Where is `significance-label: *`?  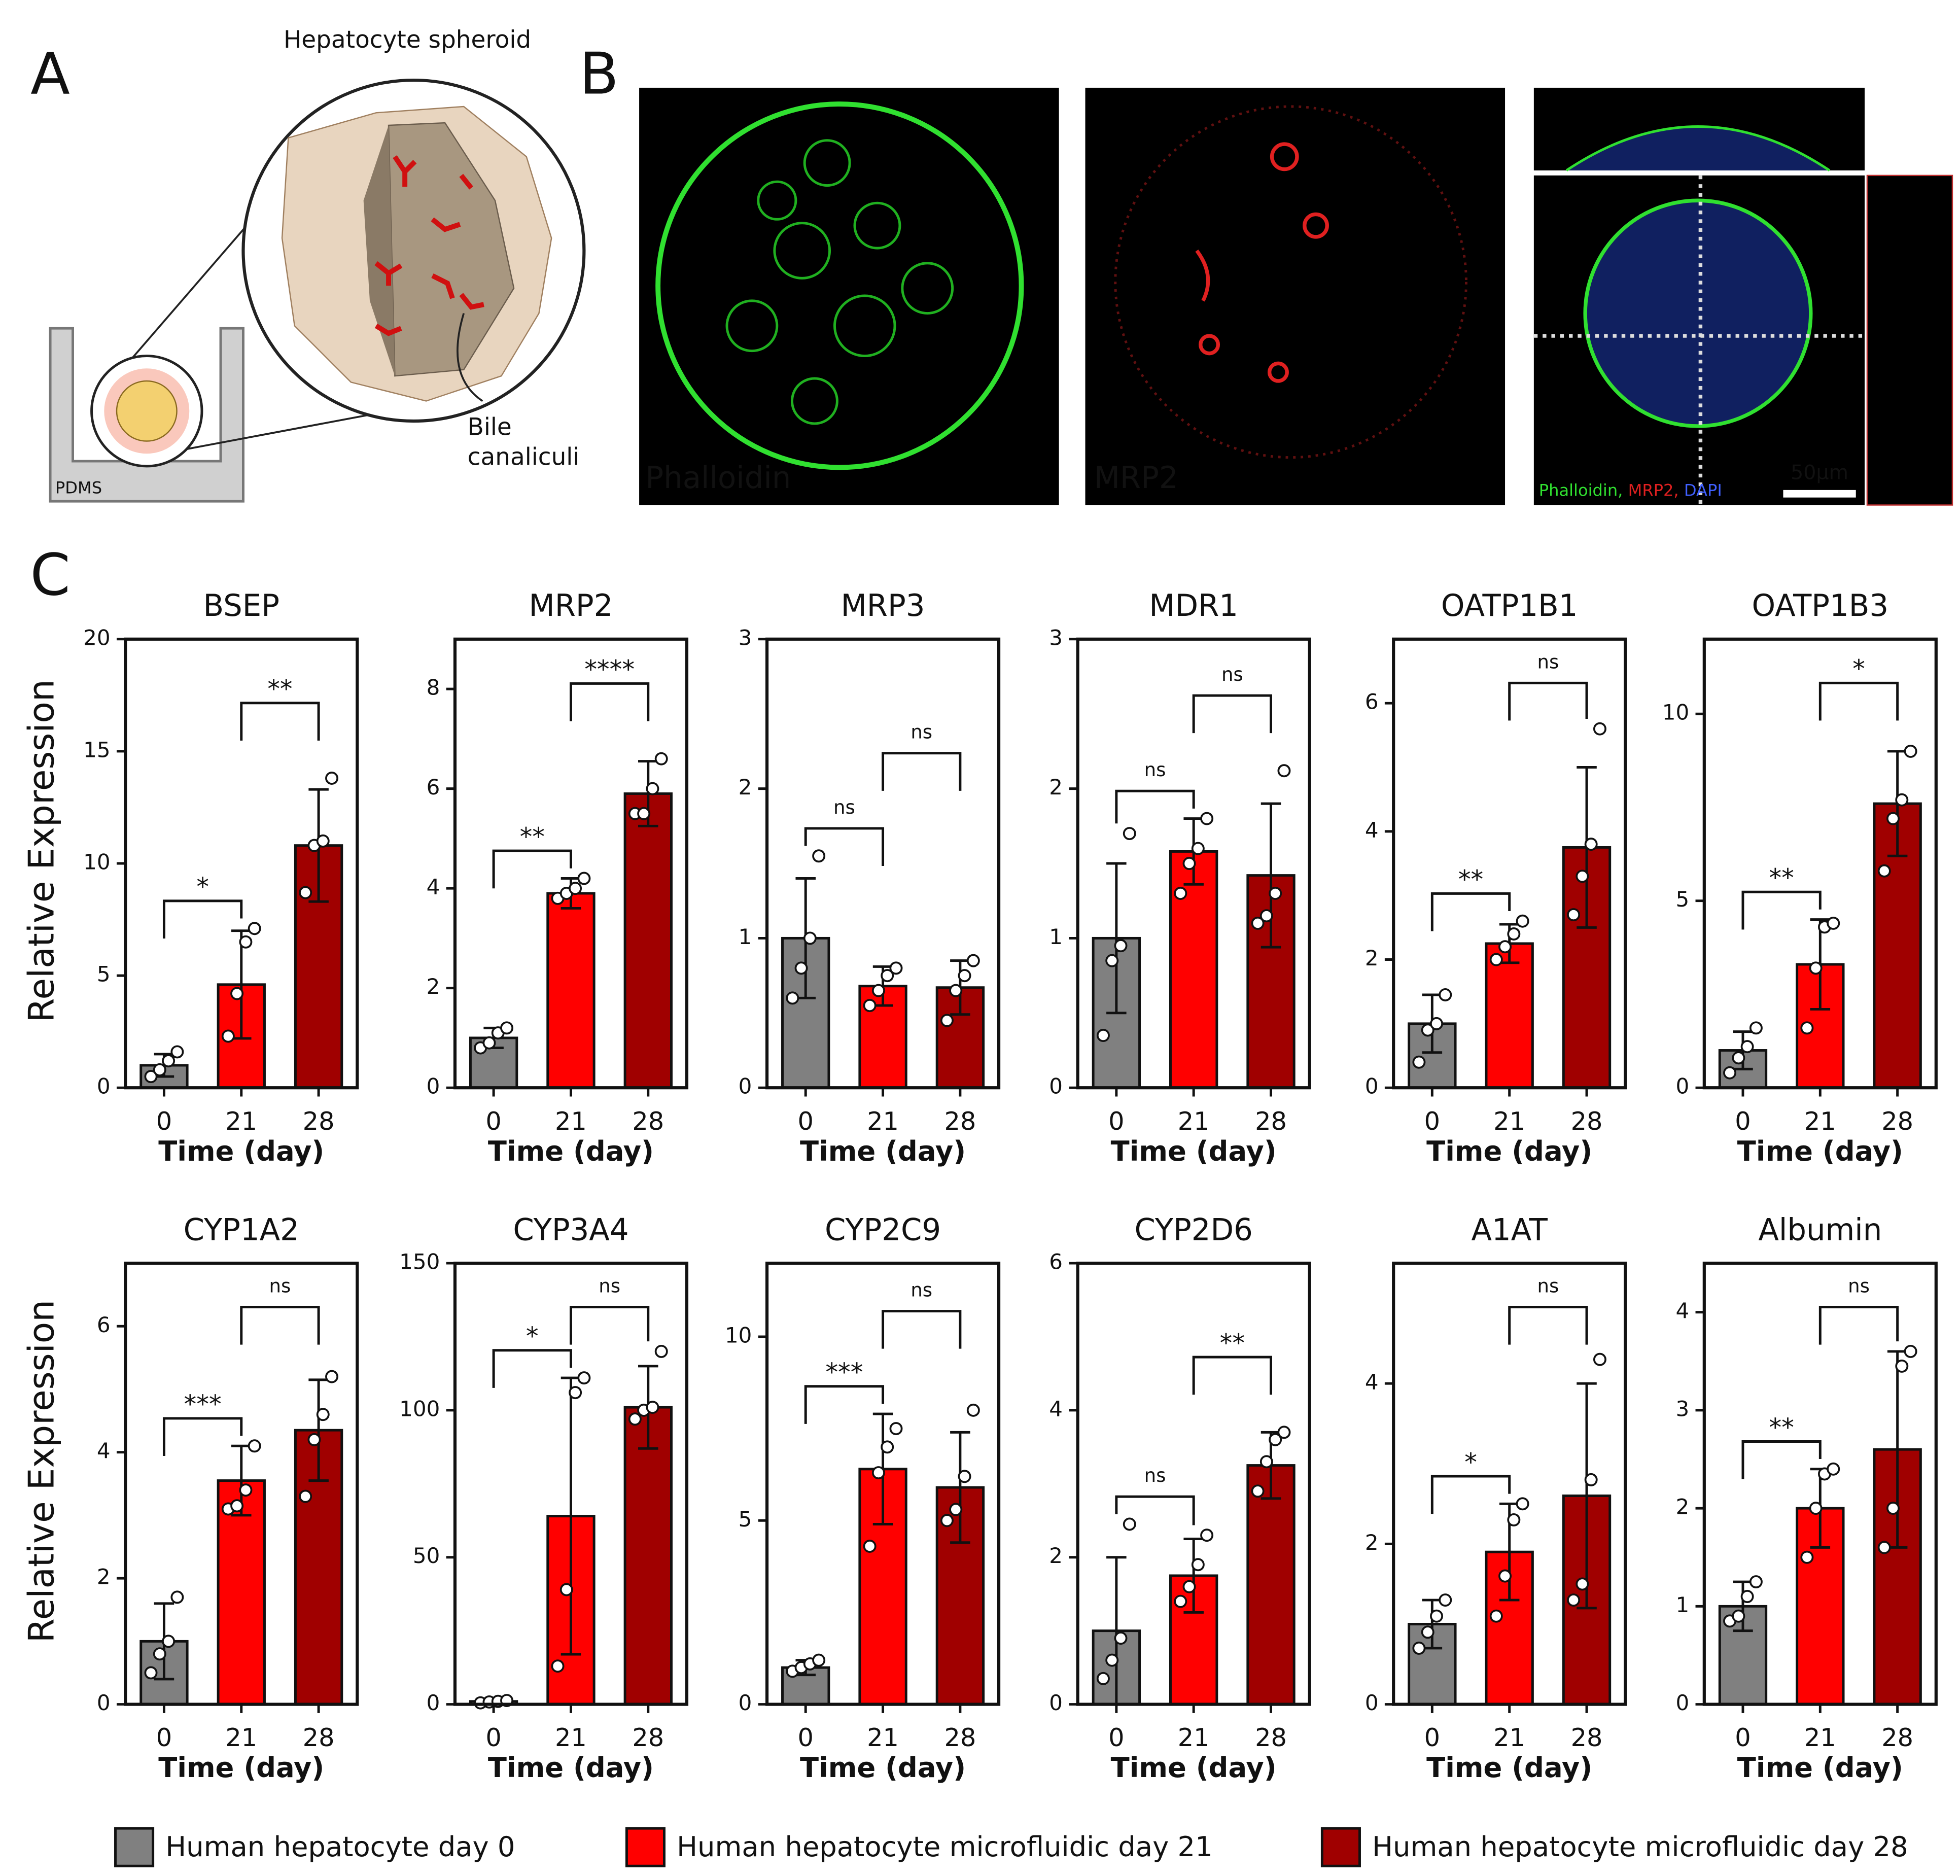
significance-label: * is located at coordinates (533, 1336).